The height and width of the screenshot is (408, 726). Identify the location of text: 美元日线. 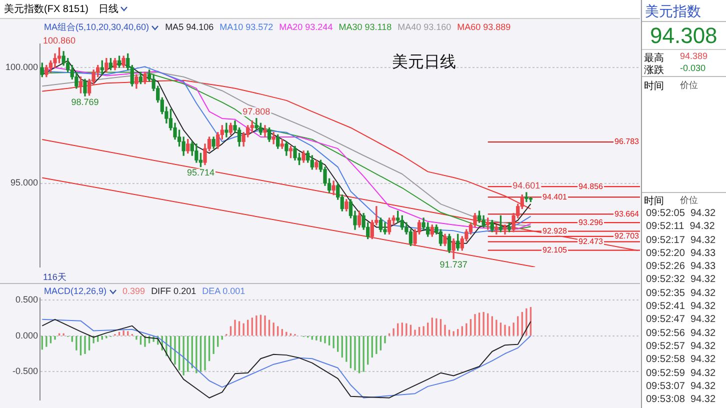
(424, 62).